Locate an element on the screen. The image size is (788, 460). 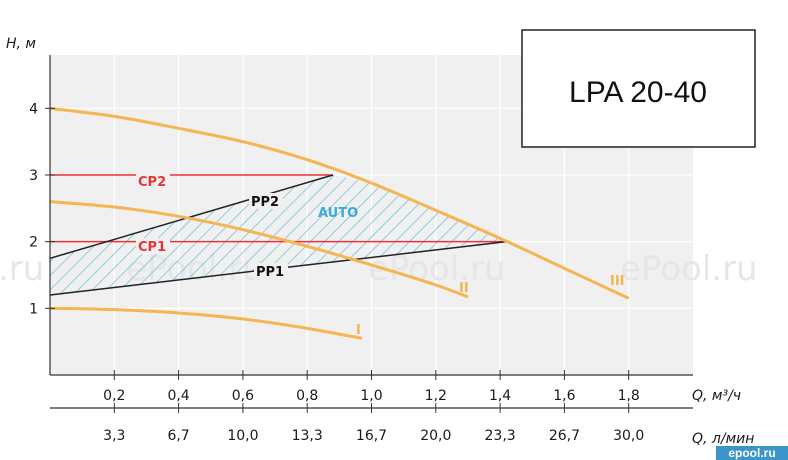
x-axis-label-m3h: Q, м³/ч is located at coordinates (716, 396).